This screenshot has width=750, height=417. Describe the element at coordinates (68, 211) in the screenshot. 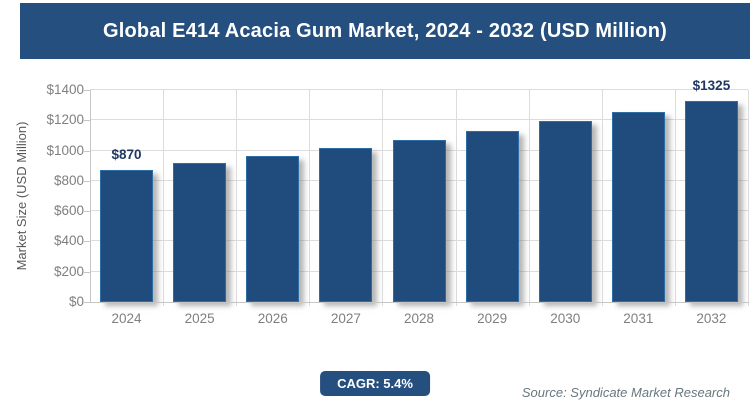

I see `y-tick-label: $600` at that location.